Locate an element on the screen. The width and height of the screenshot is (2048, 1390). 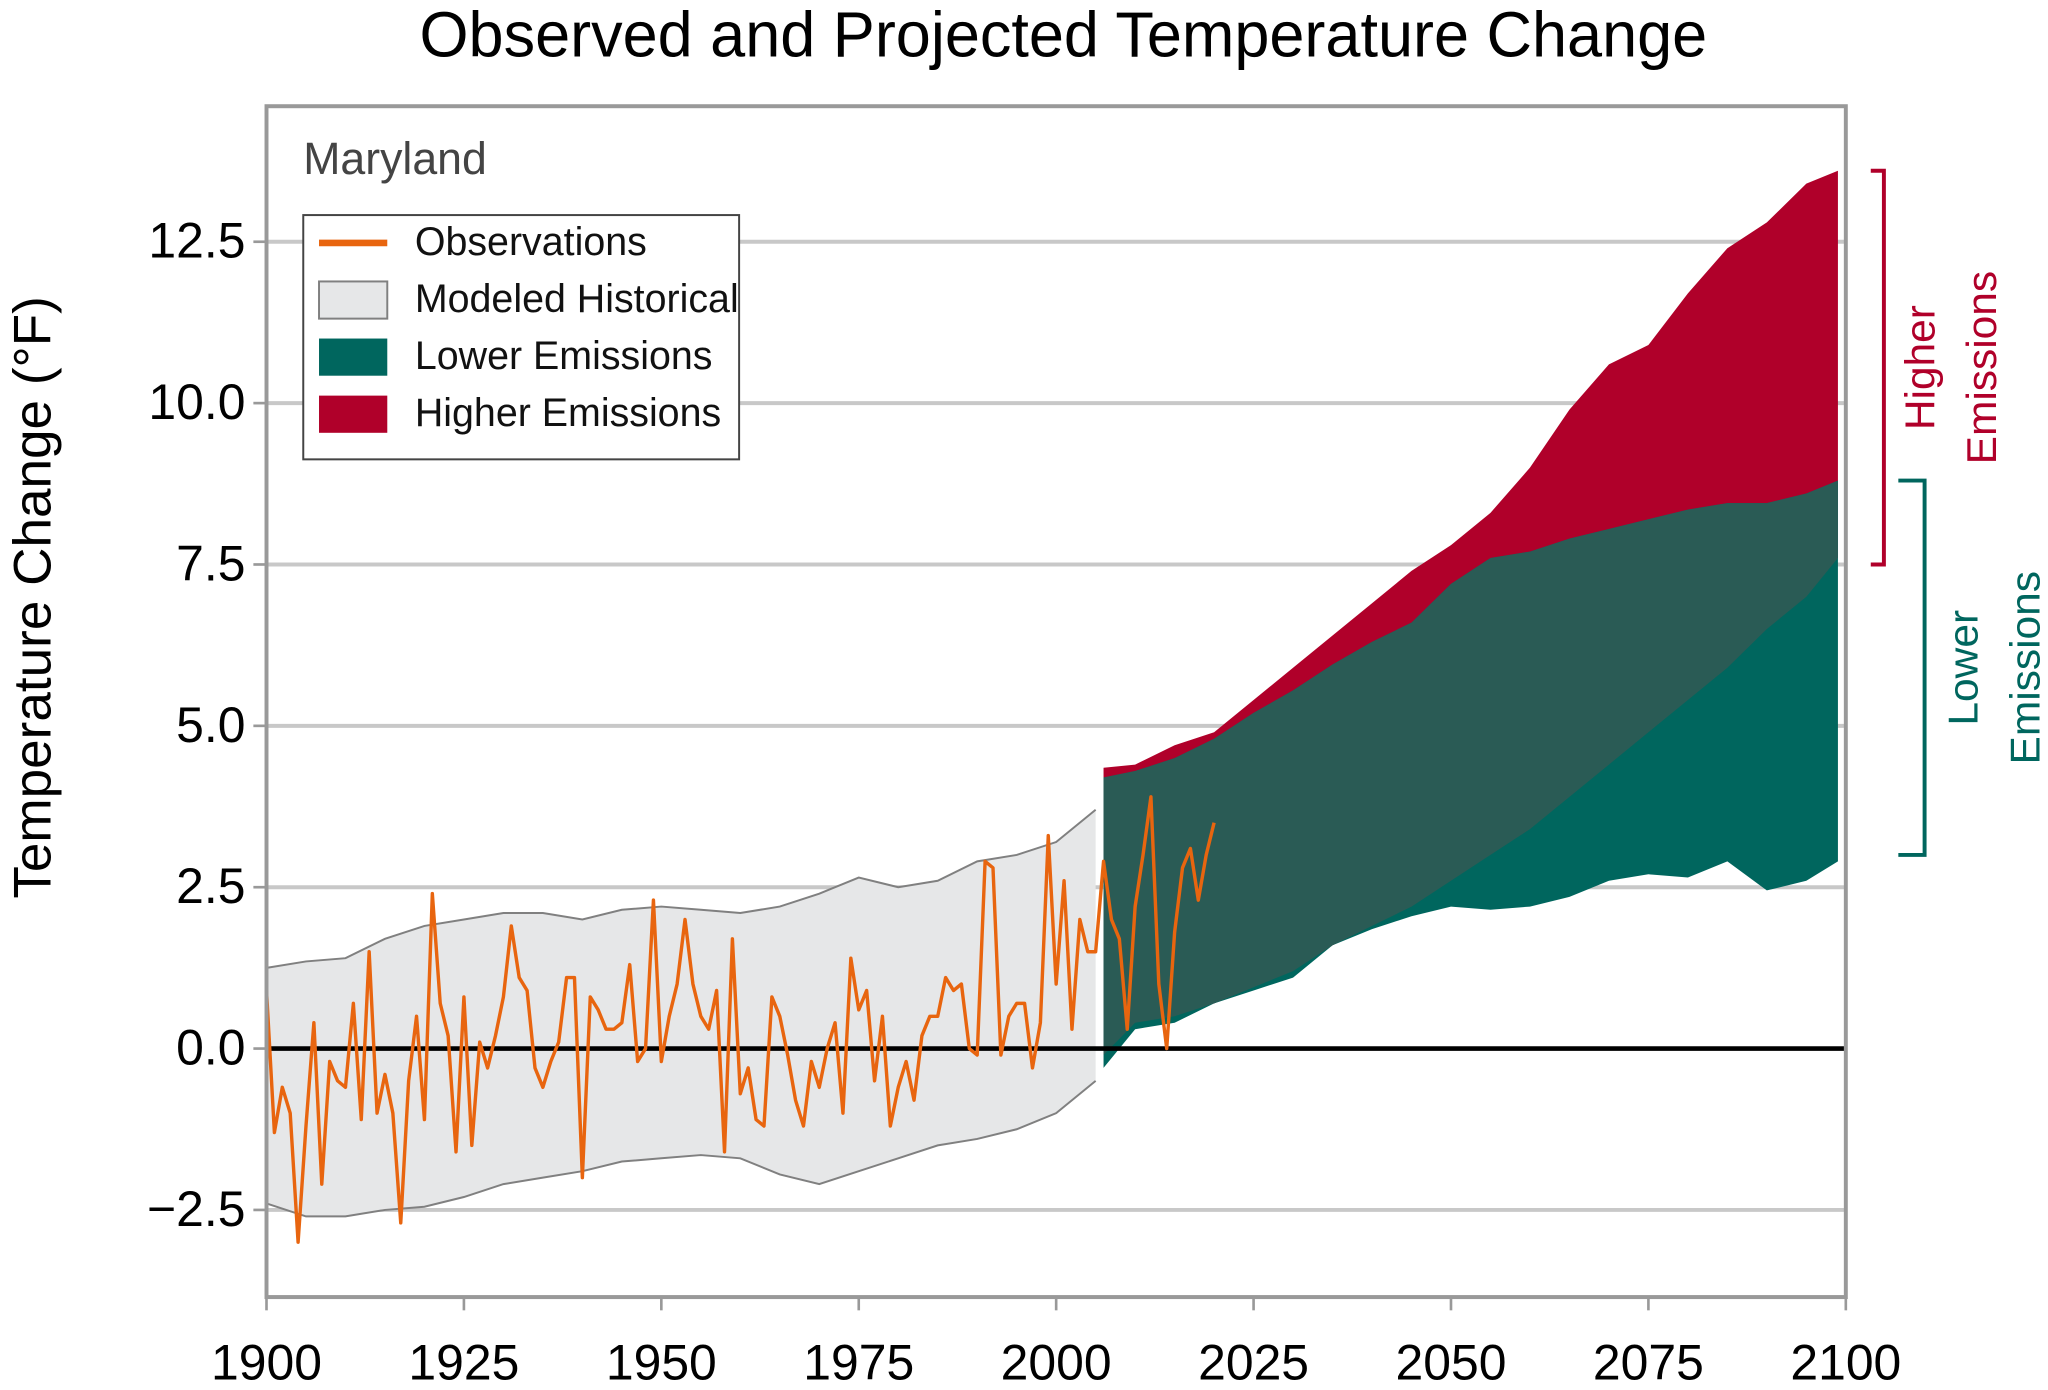
x-tick-label: 1925 is located at coordinates (463, 1362).